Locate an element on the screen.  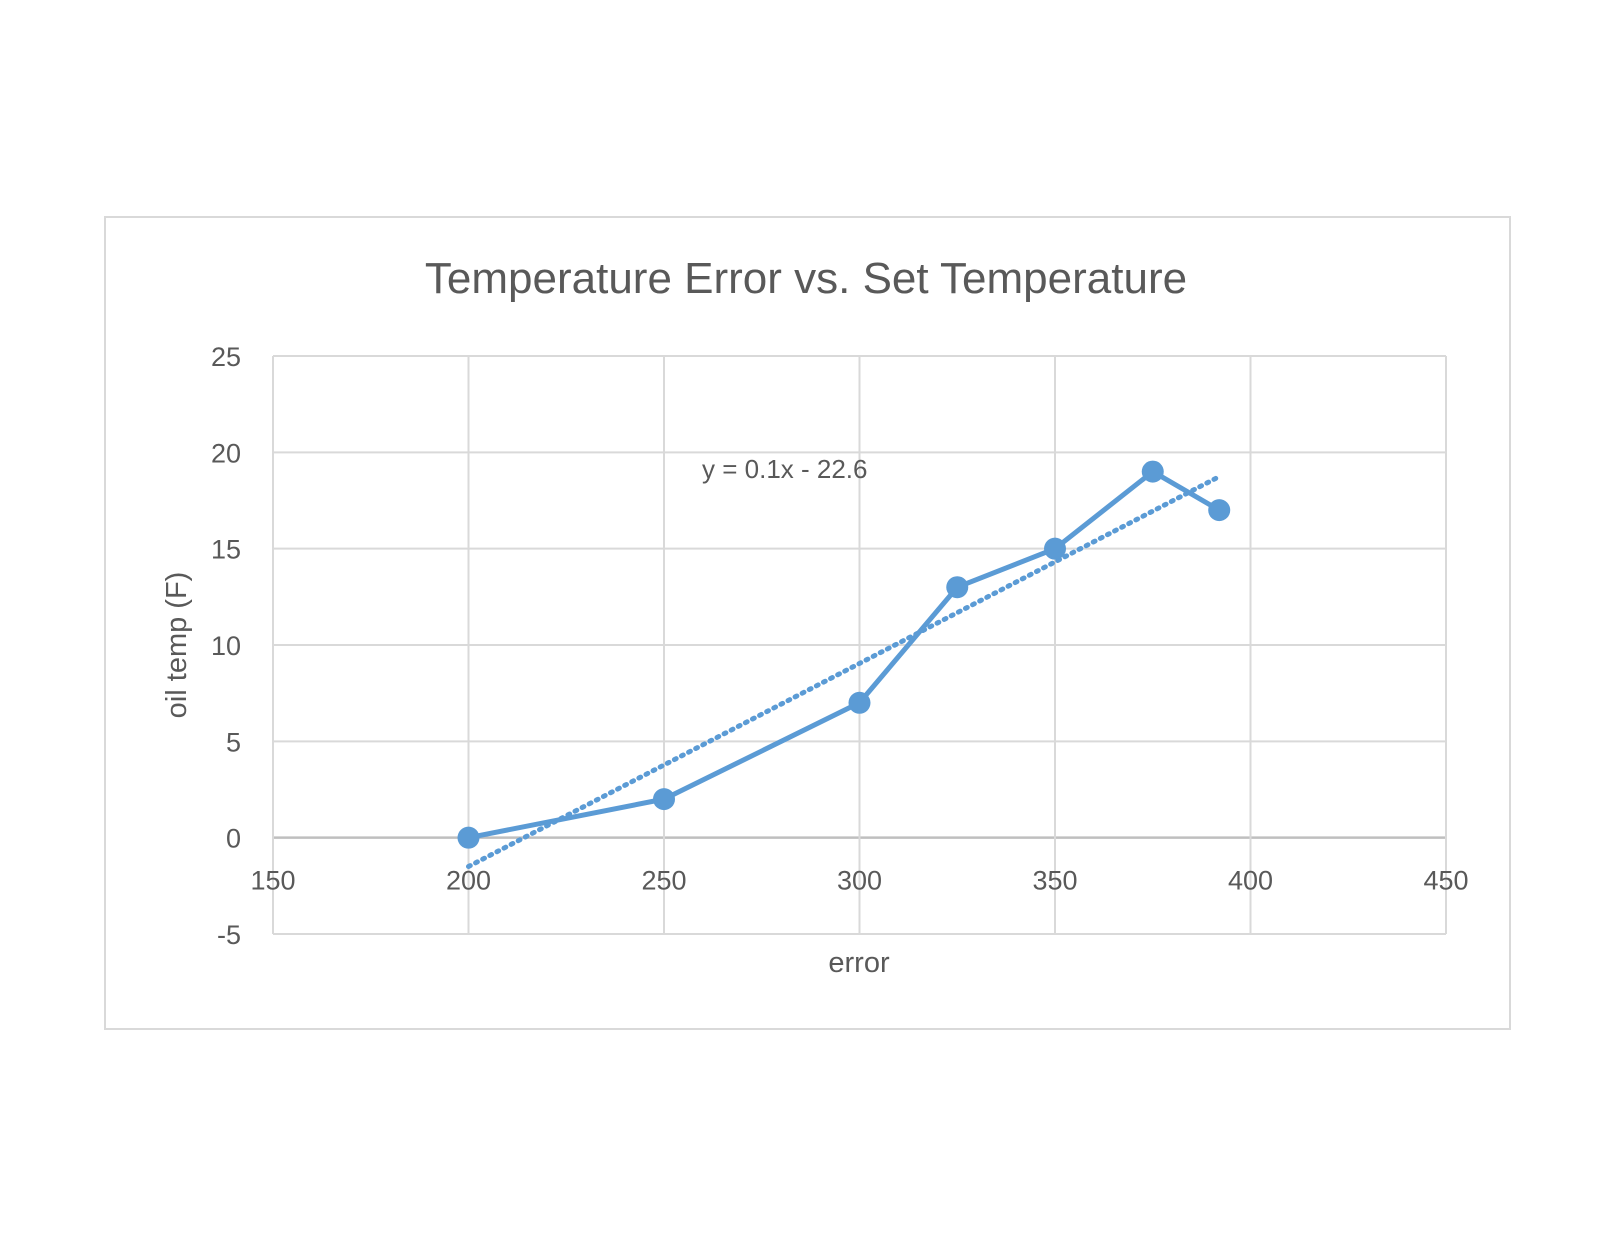
y-tick-label: -5 is located at coordinates (229, 935).